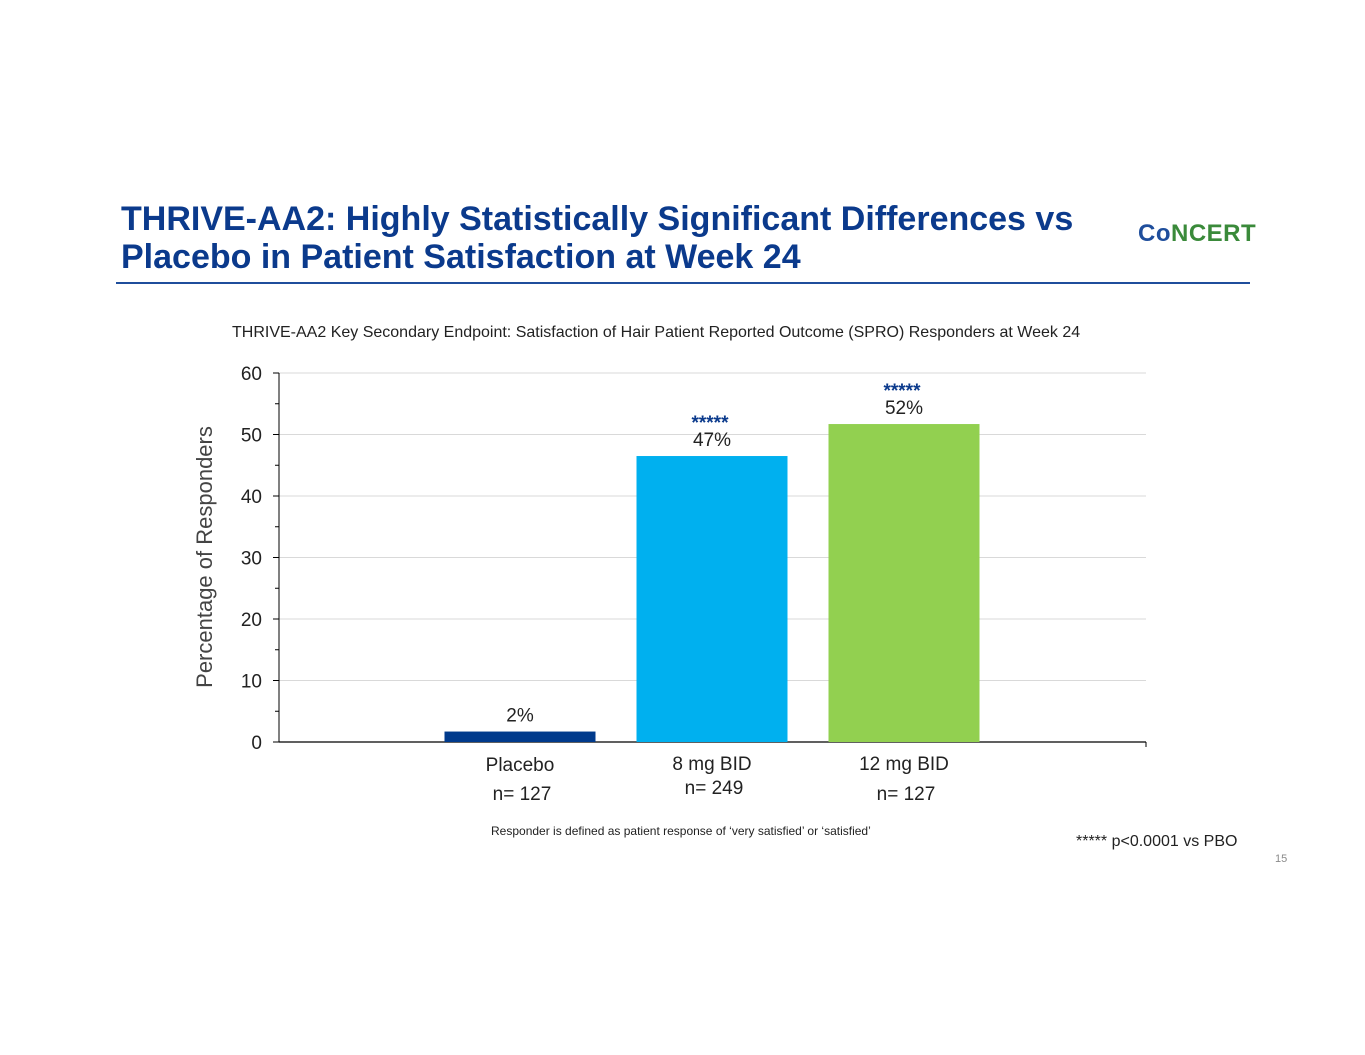  I want to click on x-category-label: Placebo, so click(520, 765).